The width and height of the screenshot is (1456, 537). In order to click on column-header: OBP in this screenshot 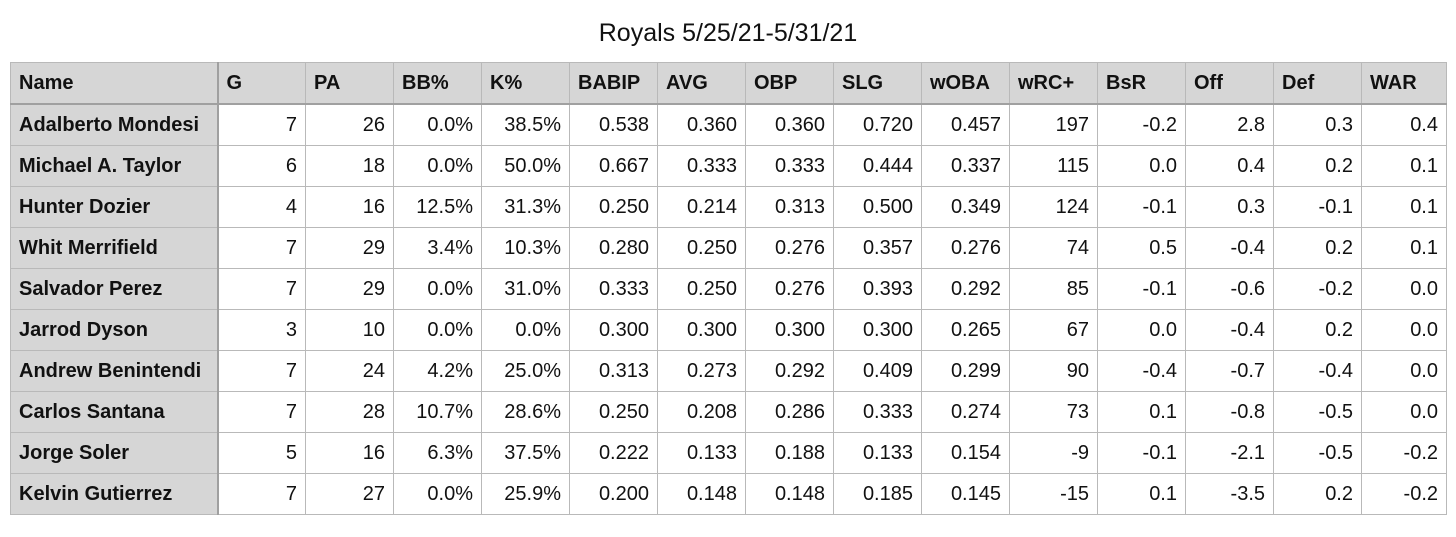, I will do `click(789, 83)`.